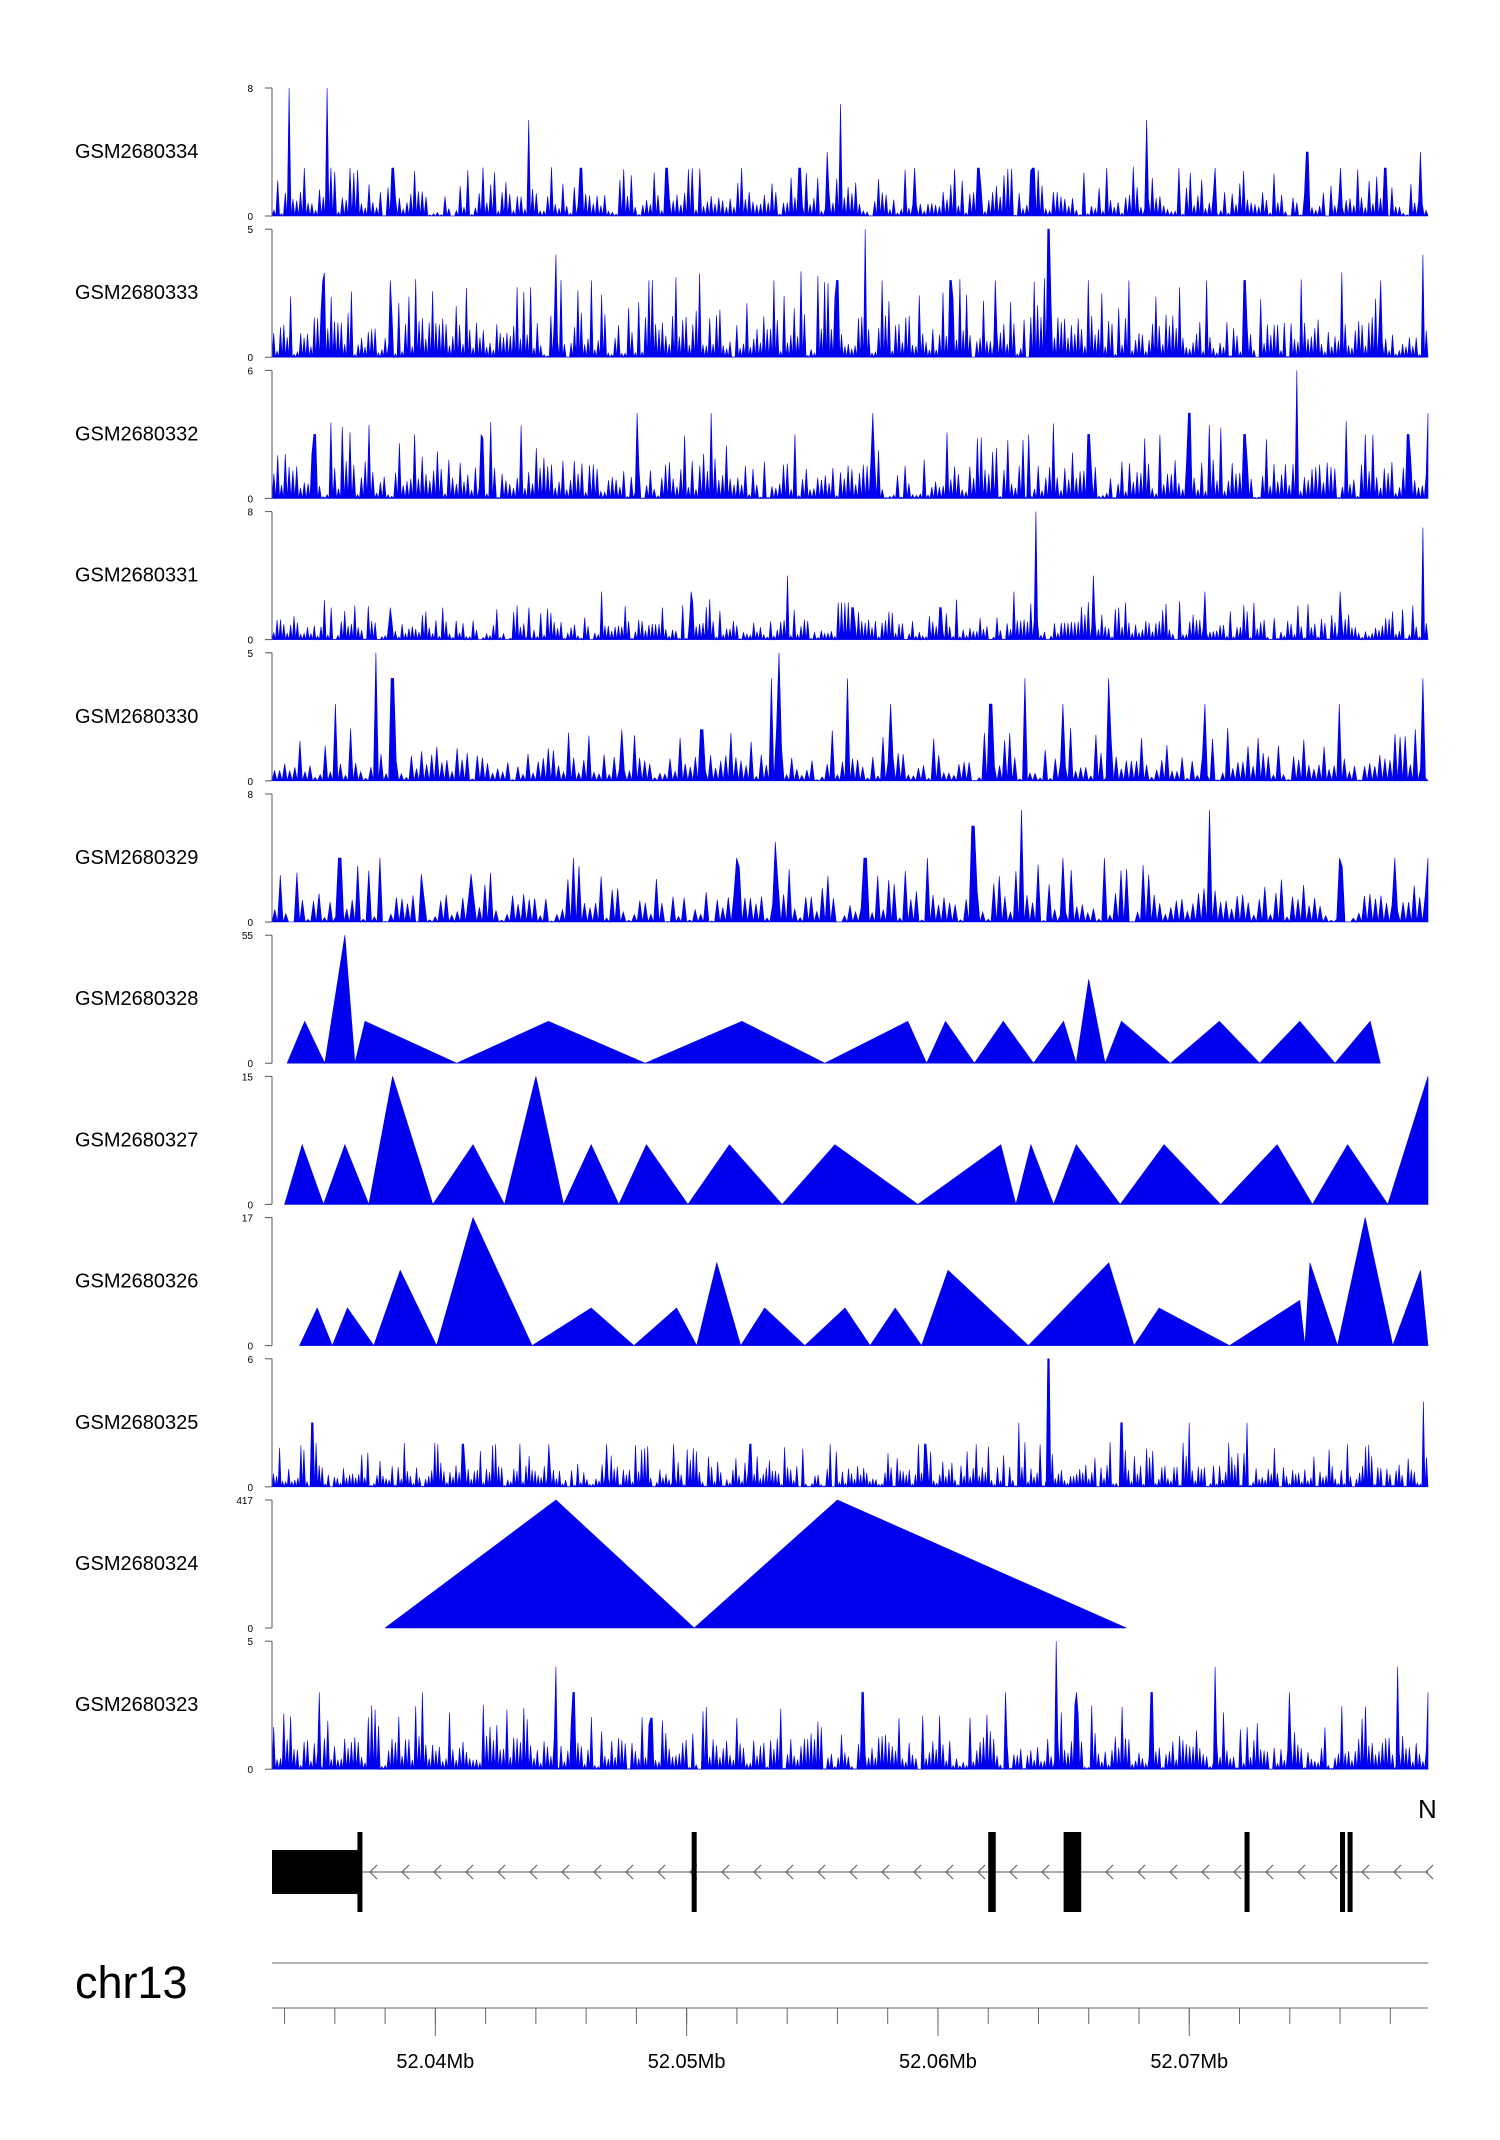  I want to click on track-label: GSM2680330, so click(136, 717).